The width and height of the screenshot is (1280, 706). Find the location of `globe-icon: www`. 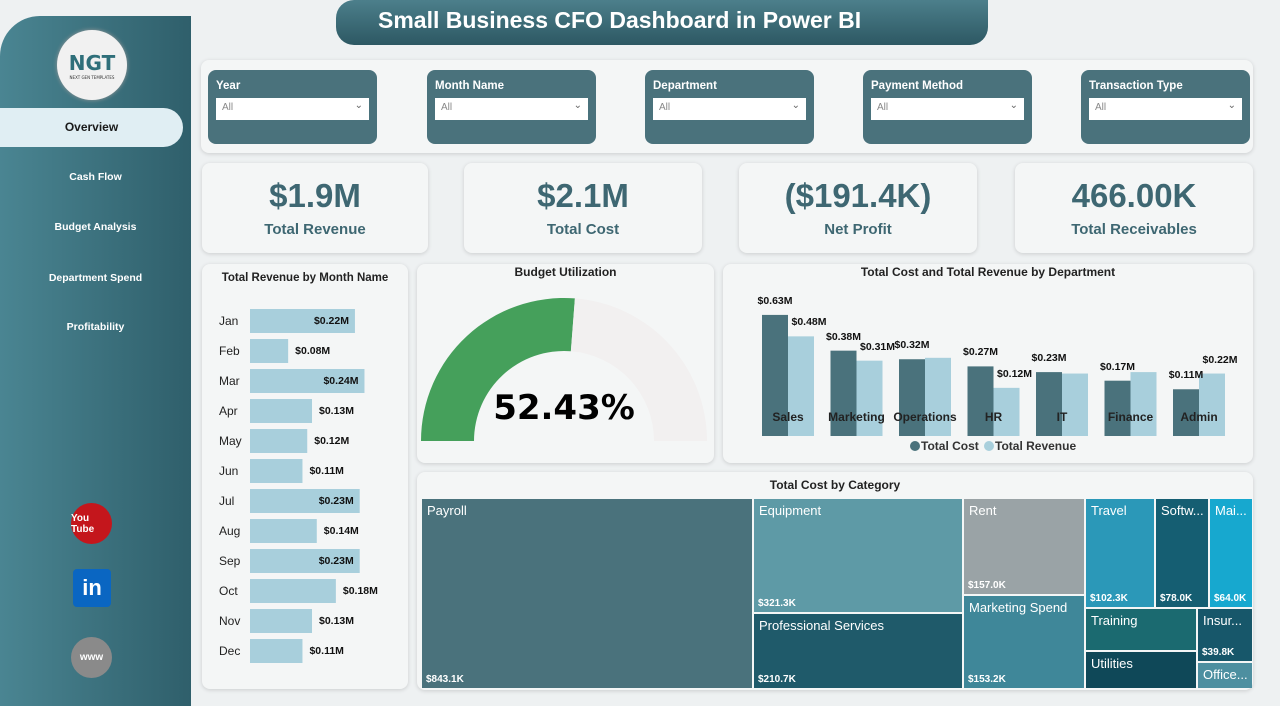

globe-icon: www is located at coordinates (91, 657).